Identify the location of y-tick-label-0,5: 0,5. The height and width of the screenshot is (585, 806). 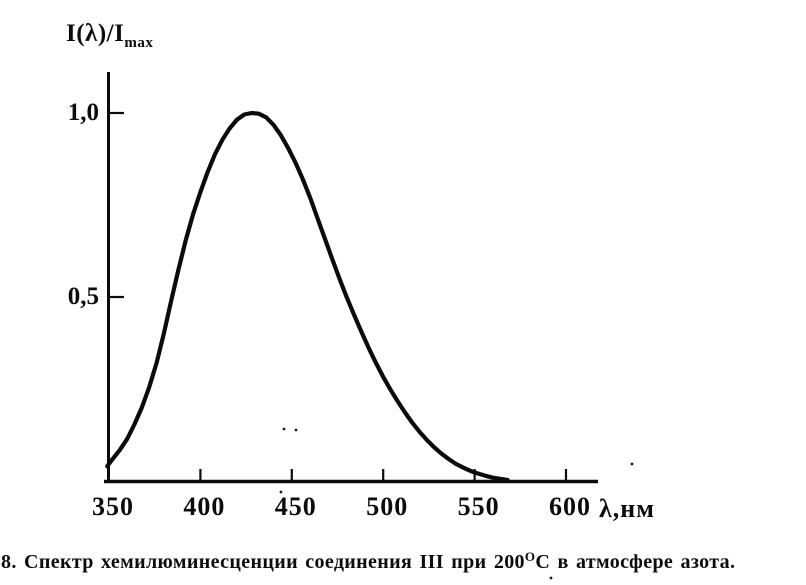
(83, 296).